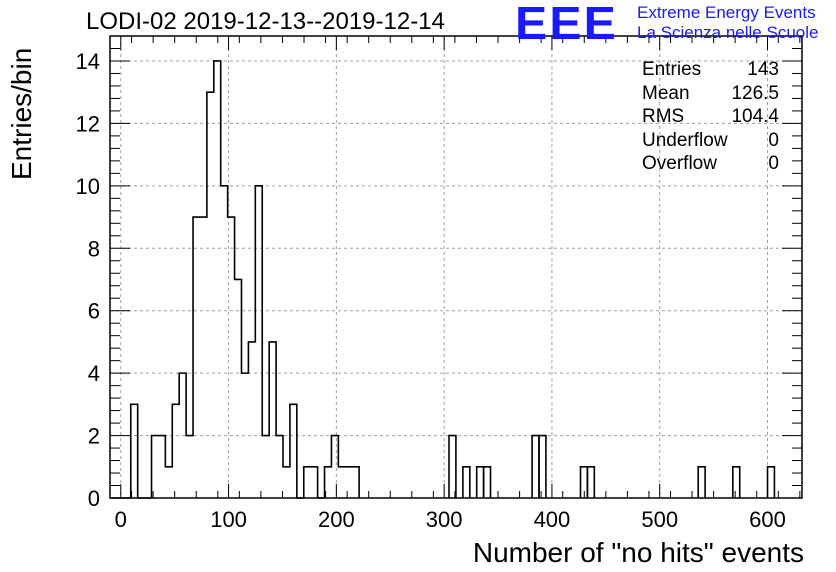 Image resolution: width=836 pixels, height=572 pixels. Describe the element at coordinates (767, 519) in the screenshot. I see `x-tick-label: 600` at that location.